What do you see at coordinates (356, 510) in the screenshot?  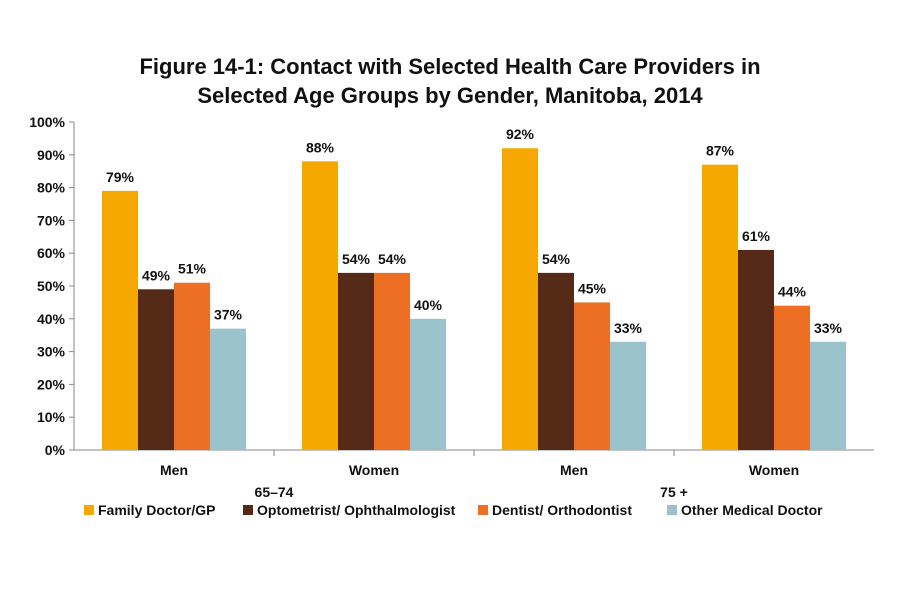 I see `legend-label: Optometrist/ Ophthalmologist` at bounding box center [356, 510].